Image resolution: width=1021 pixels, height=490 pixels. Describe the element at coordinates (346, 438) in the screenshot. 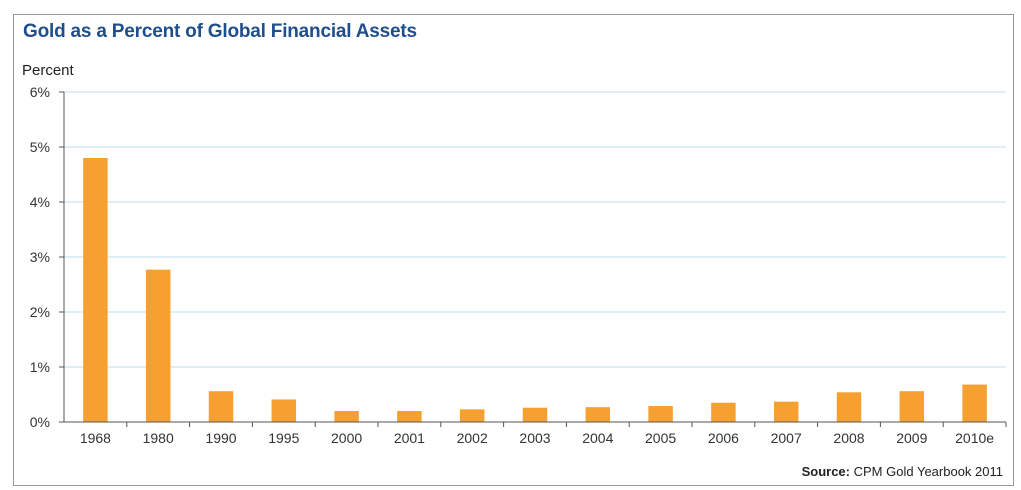

I see `x-tick-label: 2000` at that location.